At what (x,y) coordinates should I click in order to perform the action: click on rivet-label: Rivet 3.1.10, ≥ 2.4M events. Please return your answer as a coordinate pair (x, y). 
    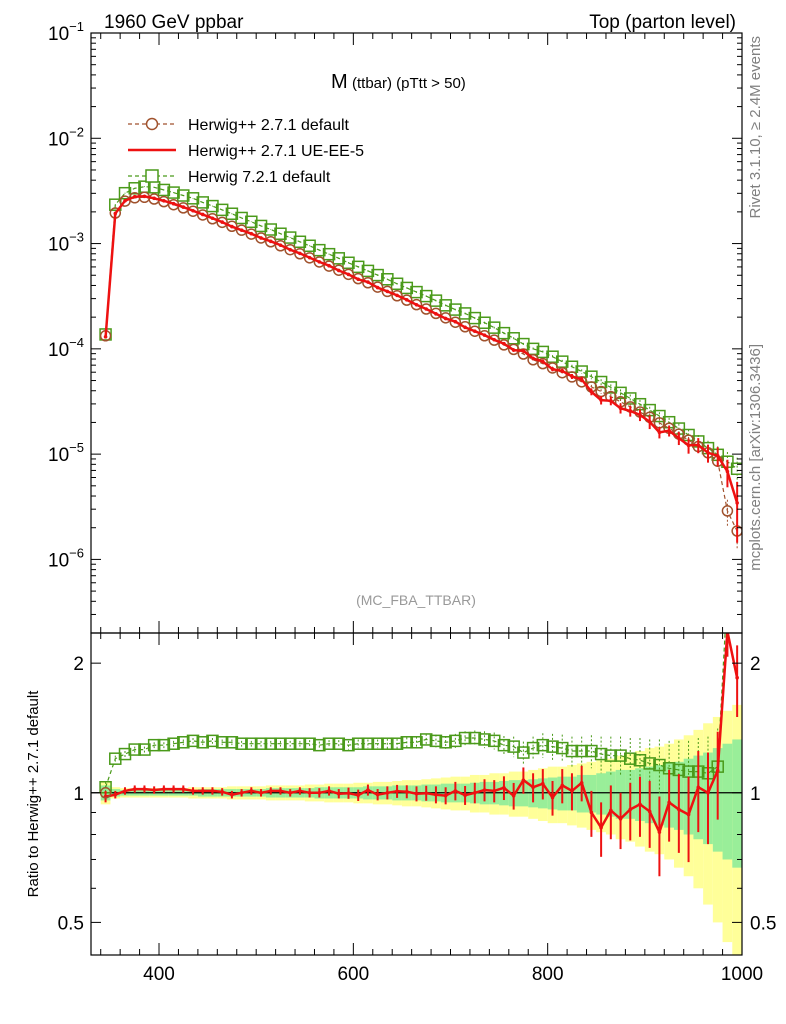
    Looking at the image, I should click on (755, 127).